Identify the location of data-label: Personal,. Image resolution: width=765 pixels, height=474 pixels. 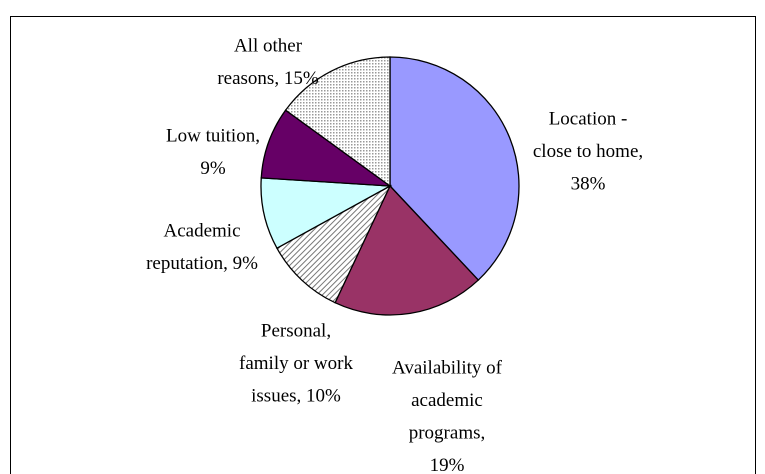
(296, 330).